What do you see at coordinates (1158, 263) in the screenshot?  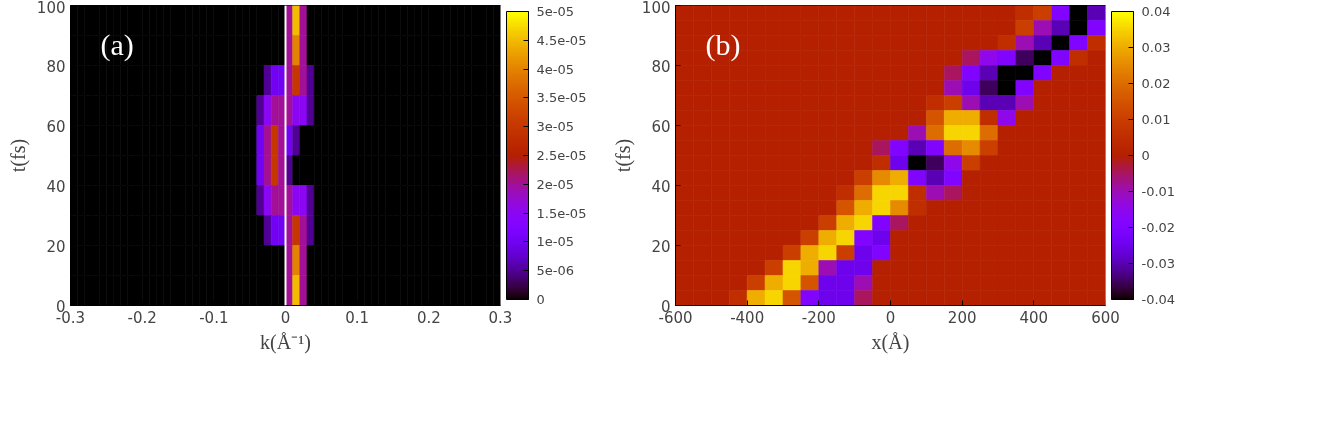 I see `color-bar-label: -0.03` at bounding box center [1158, 263].